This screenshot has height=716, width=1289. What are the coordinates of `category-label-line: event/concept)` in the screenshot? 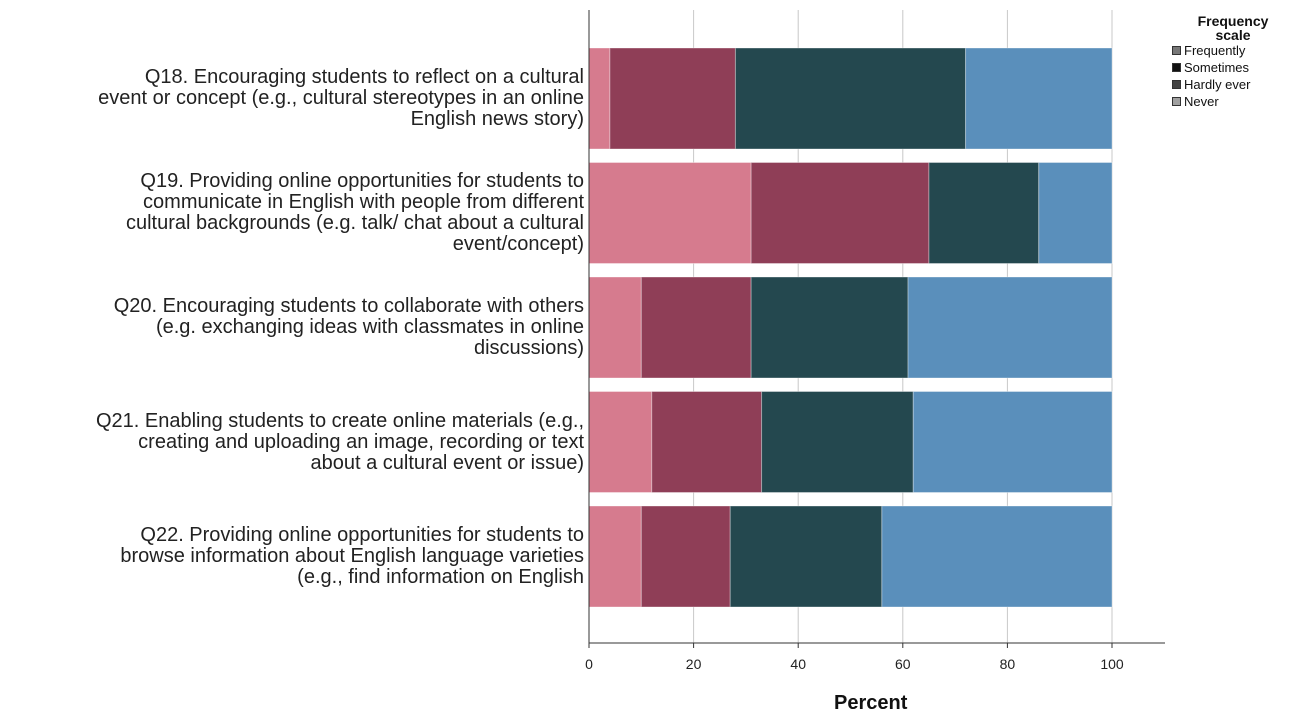 It's located at (518, 244).